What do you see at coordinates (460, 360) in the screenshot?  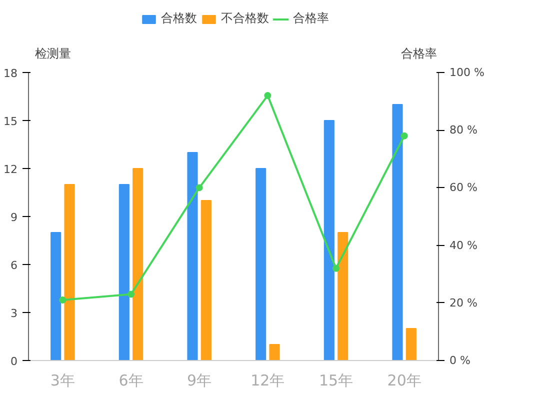 I see `y2-tick-label: 0 %` at bounding box center [460, 360].